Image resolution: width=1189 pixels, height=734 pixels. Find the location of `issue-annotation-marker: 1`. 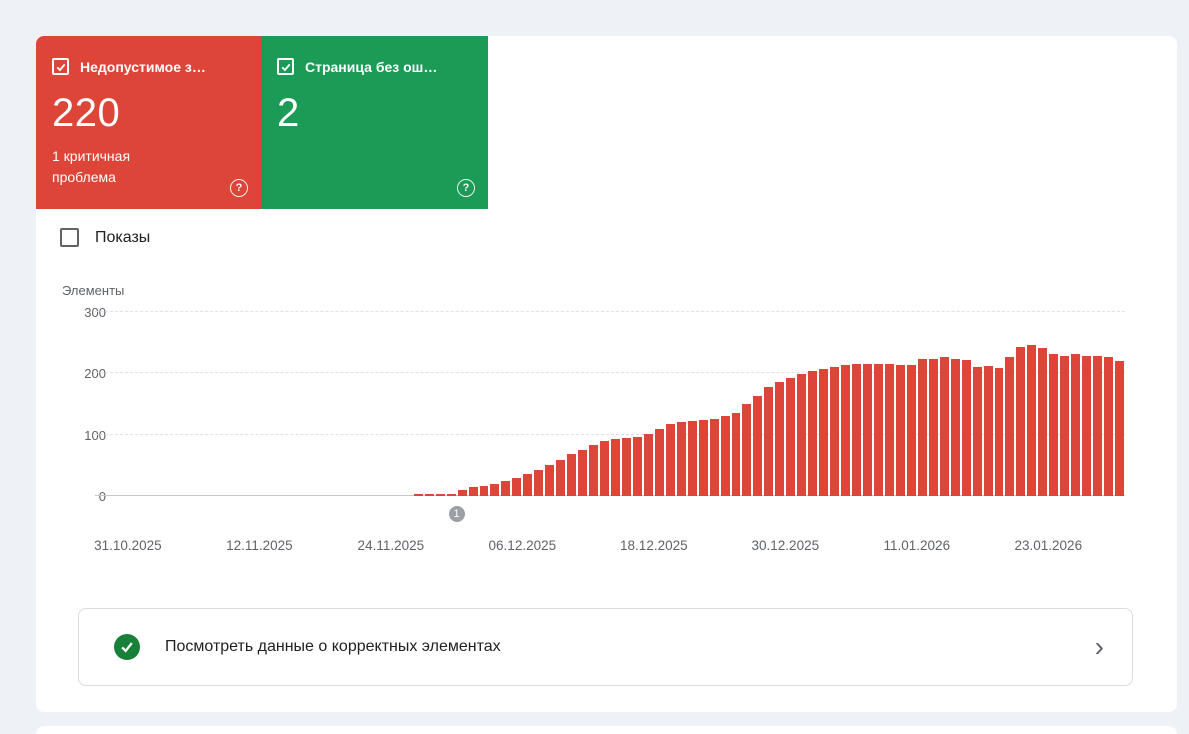

issue-annotation-marker: 1 is located at coordinates (456, 514).